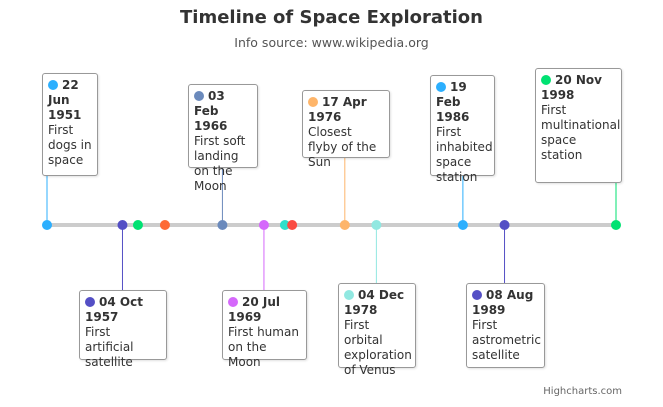 Image resolution: width=663 pixels, height=407 pixels. I want to click on event-date-line: 08 Aug 1989, so click(505, 303).